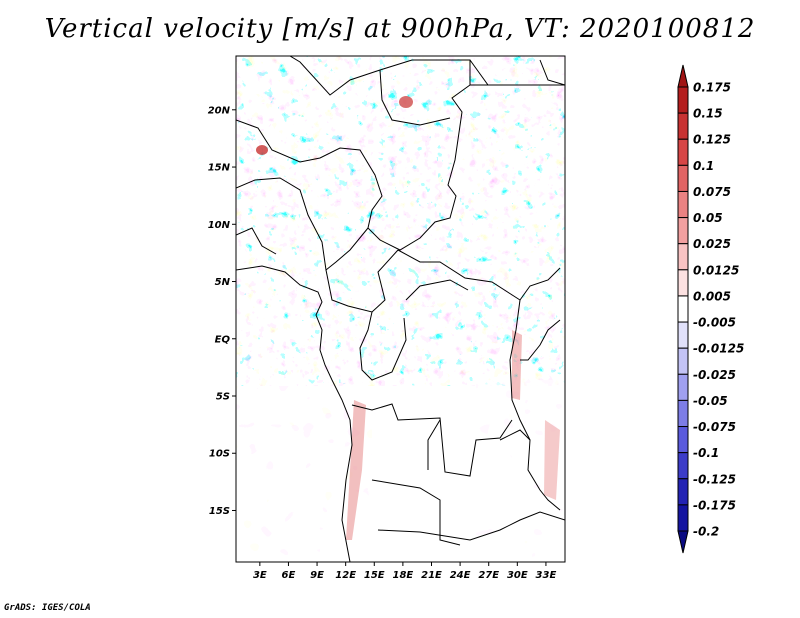 The image size is (800, 618). What do you see at coordinates (403, 575) in the screenshot?
I see `lon-tick-label: 18E` at bounding box center [403, 575].